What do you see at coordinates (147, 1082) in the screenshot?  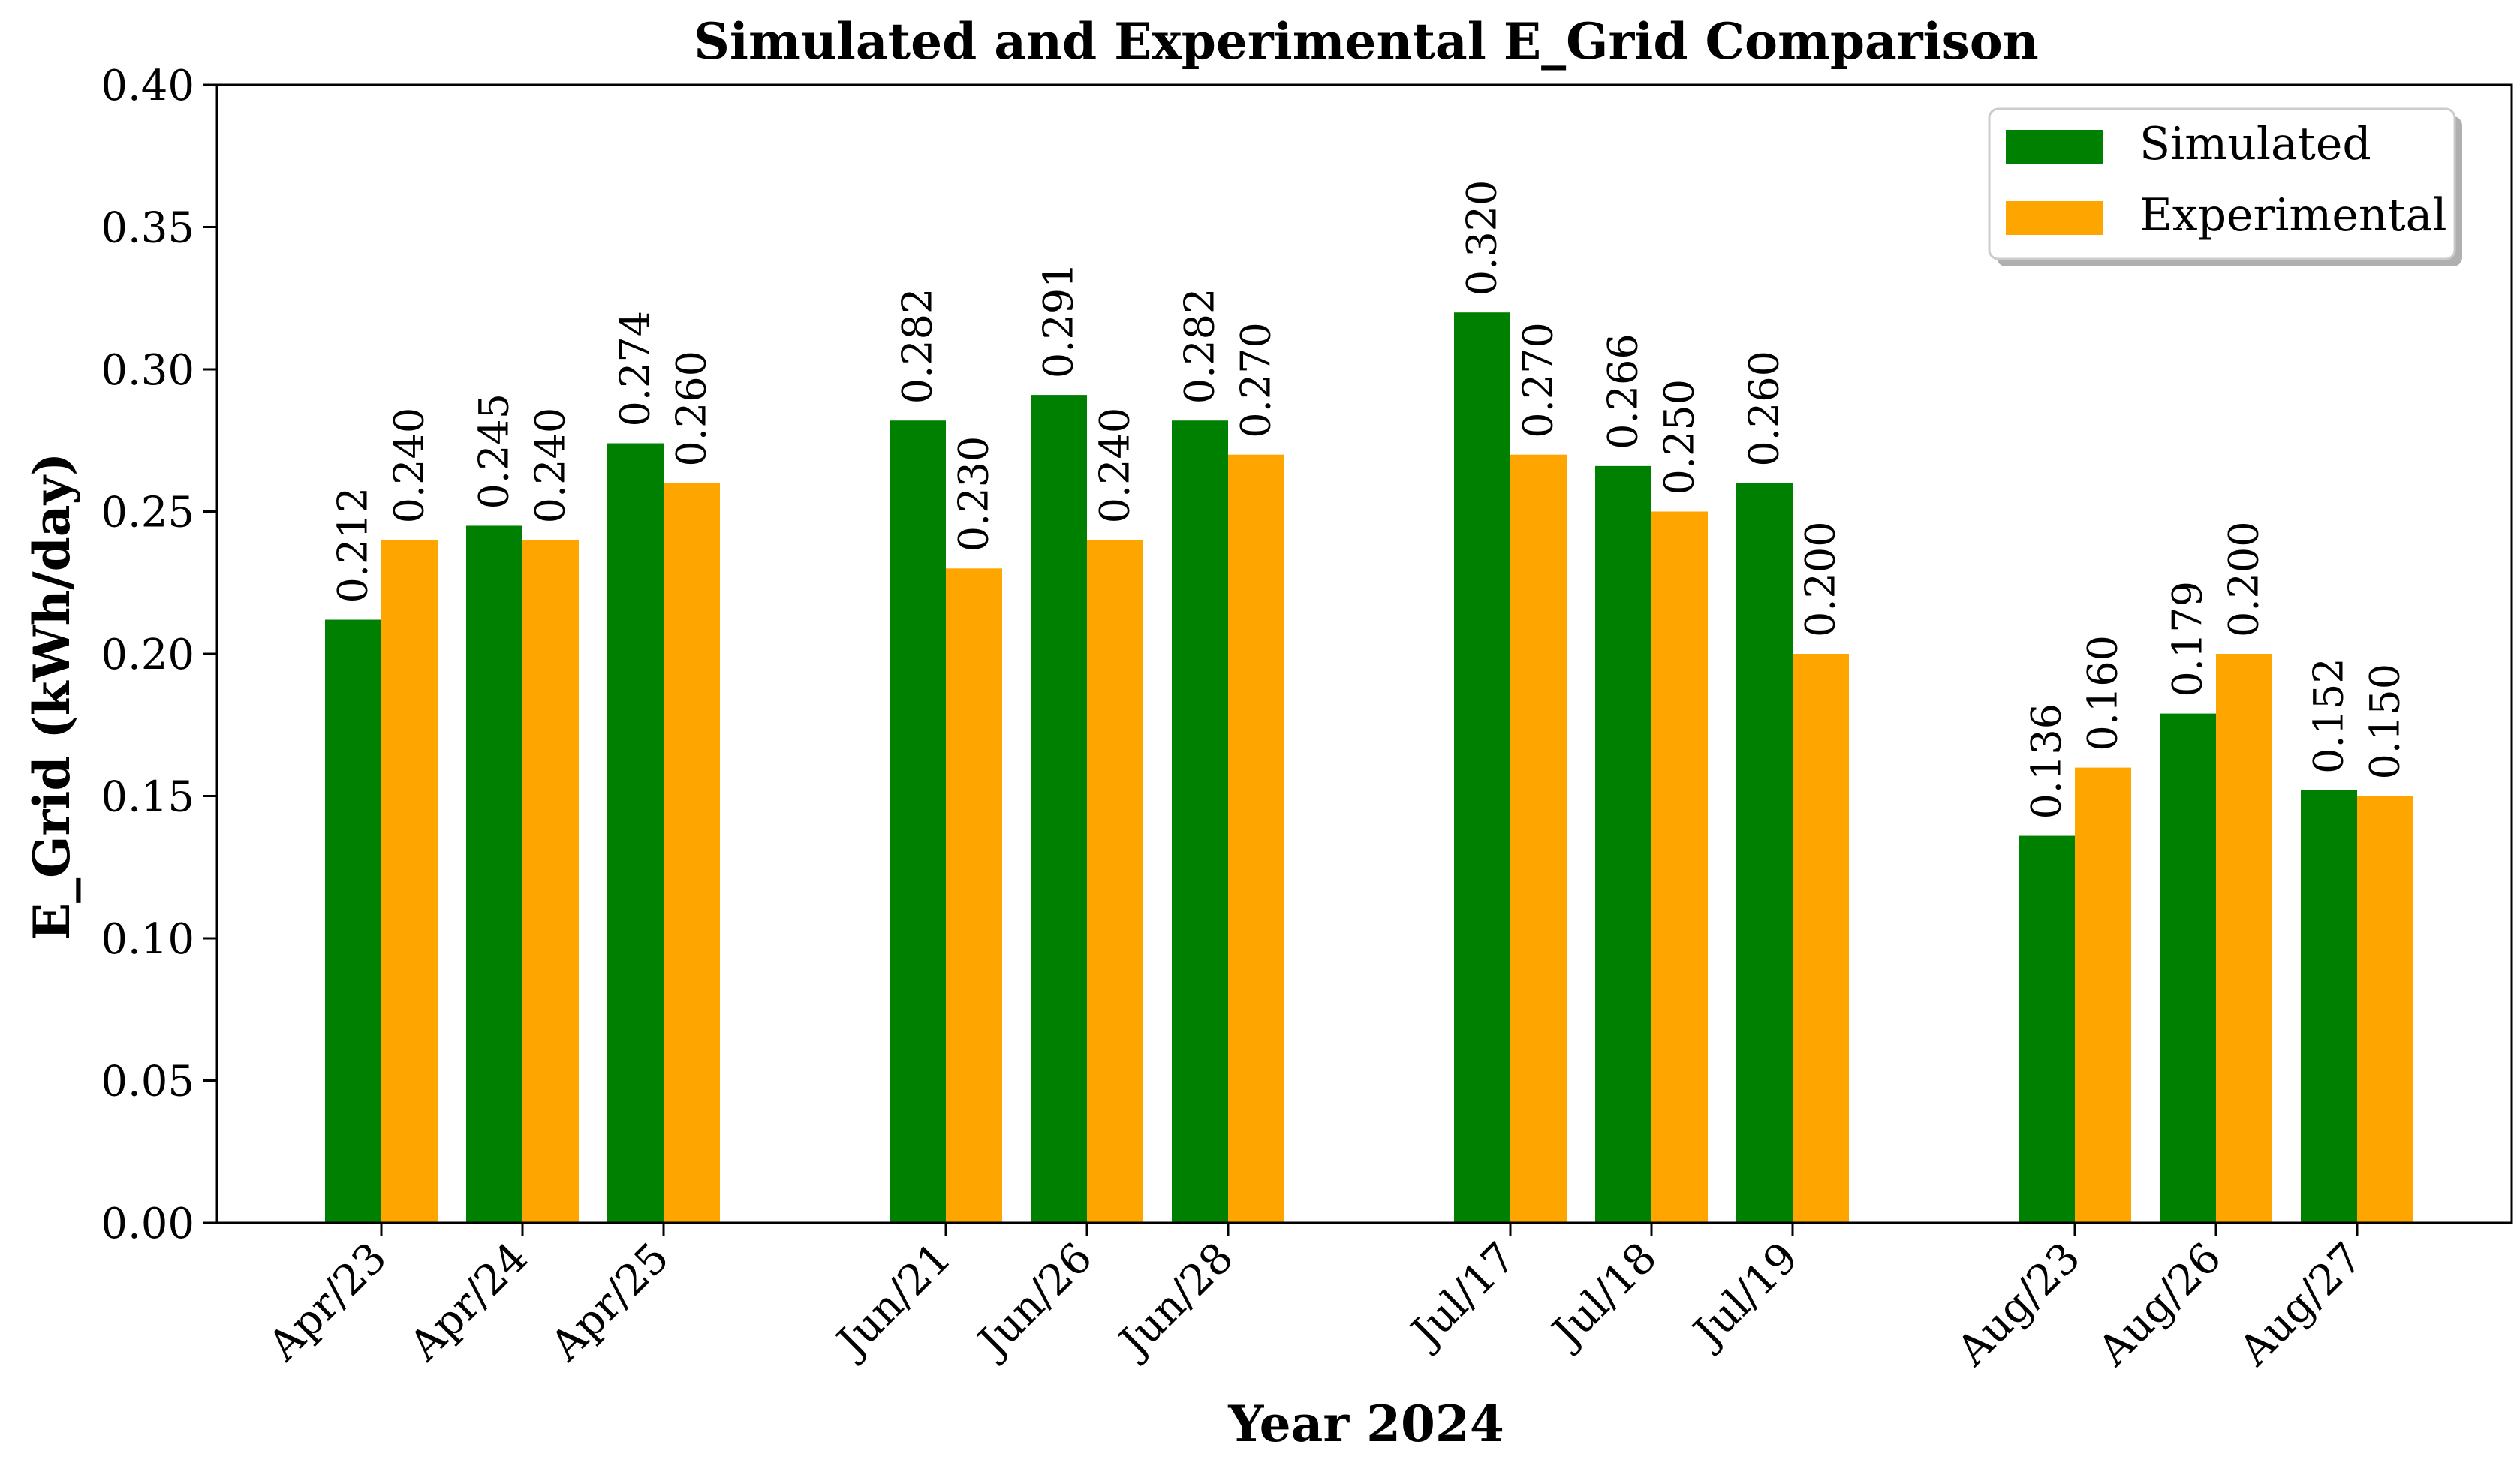 I see `y-tick-label: 0.05` at bounding box center [147, 1082].